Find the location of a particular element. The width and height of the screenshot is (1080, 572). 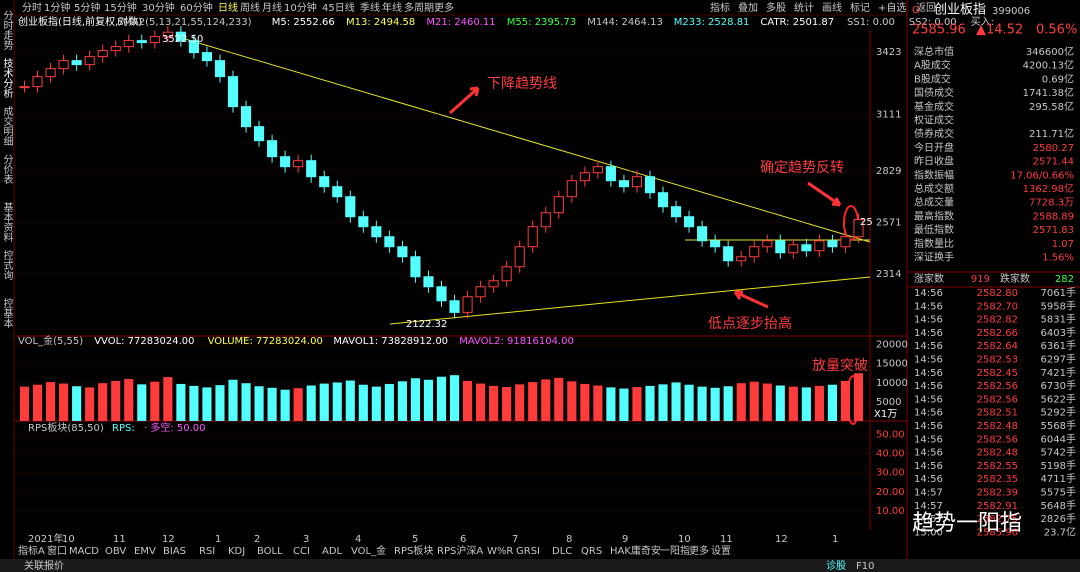

indicator-tab: 指标A is located at coordinates (31, 550).